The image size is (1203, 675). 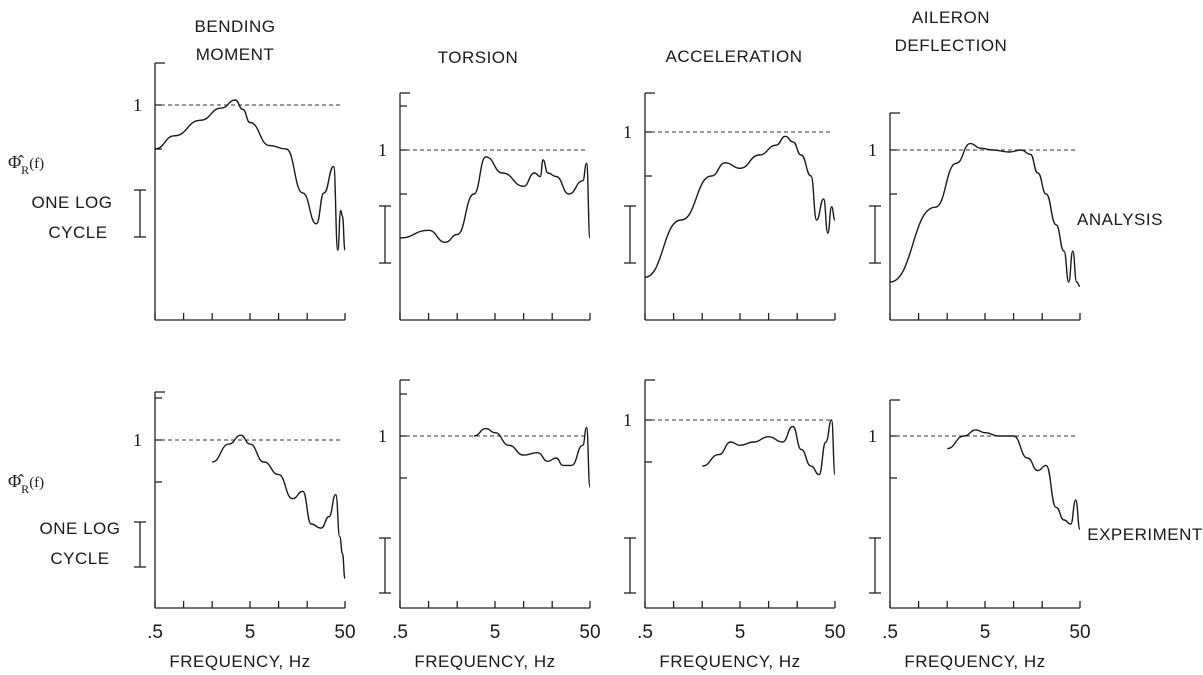 I want to click on panel-0-0: 1, so click(x=239, y=191).